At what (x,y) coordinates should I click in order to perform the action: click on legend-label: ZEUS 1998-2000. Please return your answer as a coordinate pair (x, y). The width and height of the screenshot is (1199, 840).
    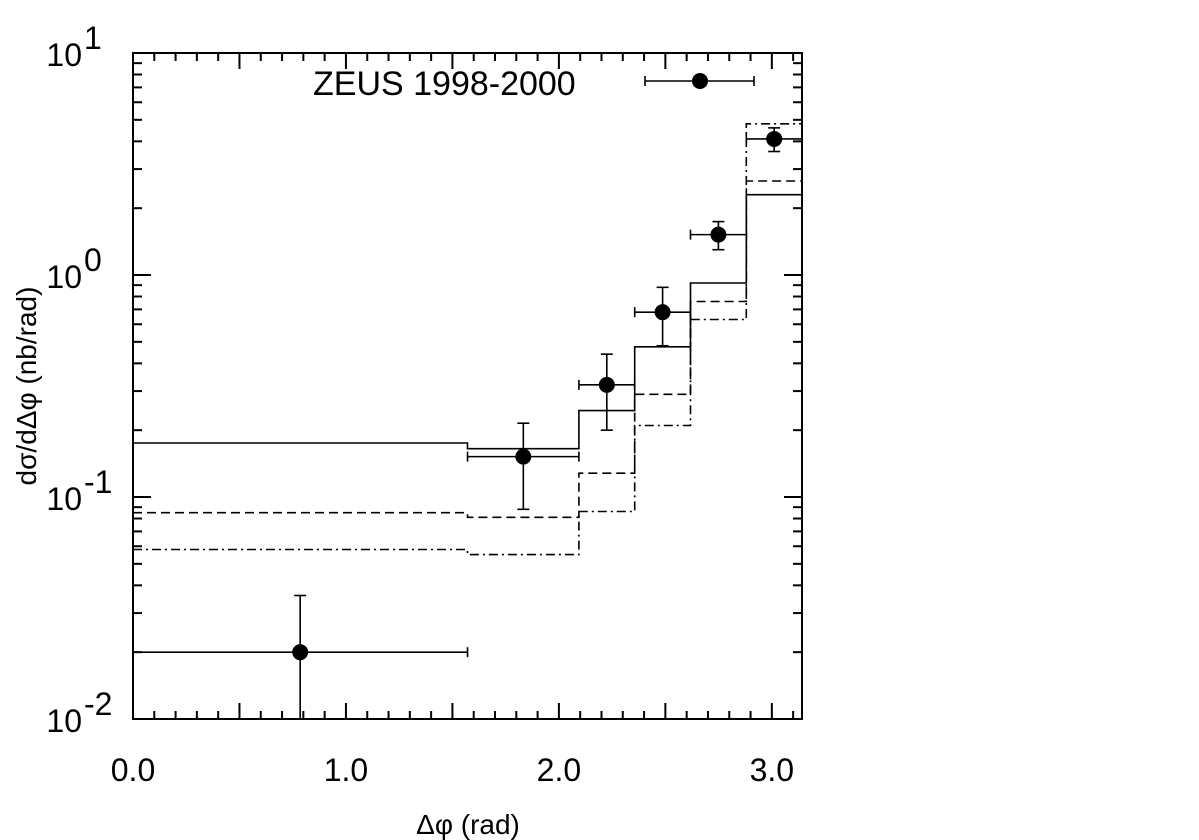
    Looking at the image, I should click on (444, 84).